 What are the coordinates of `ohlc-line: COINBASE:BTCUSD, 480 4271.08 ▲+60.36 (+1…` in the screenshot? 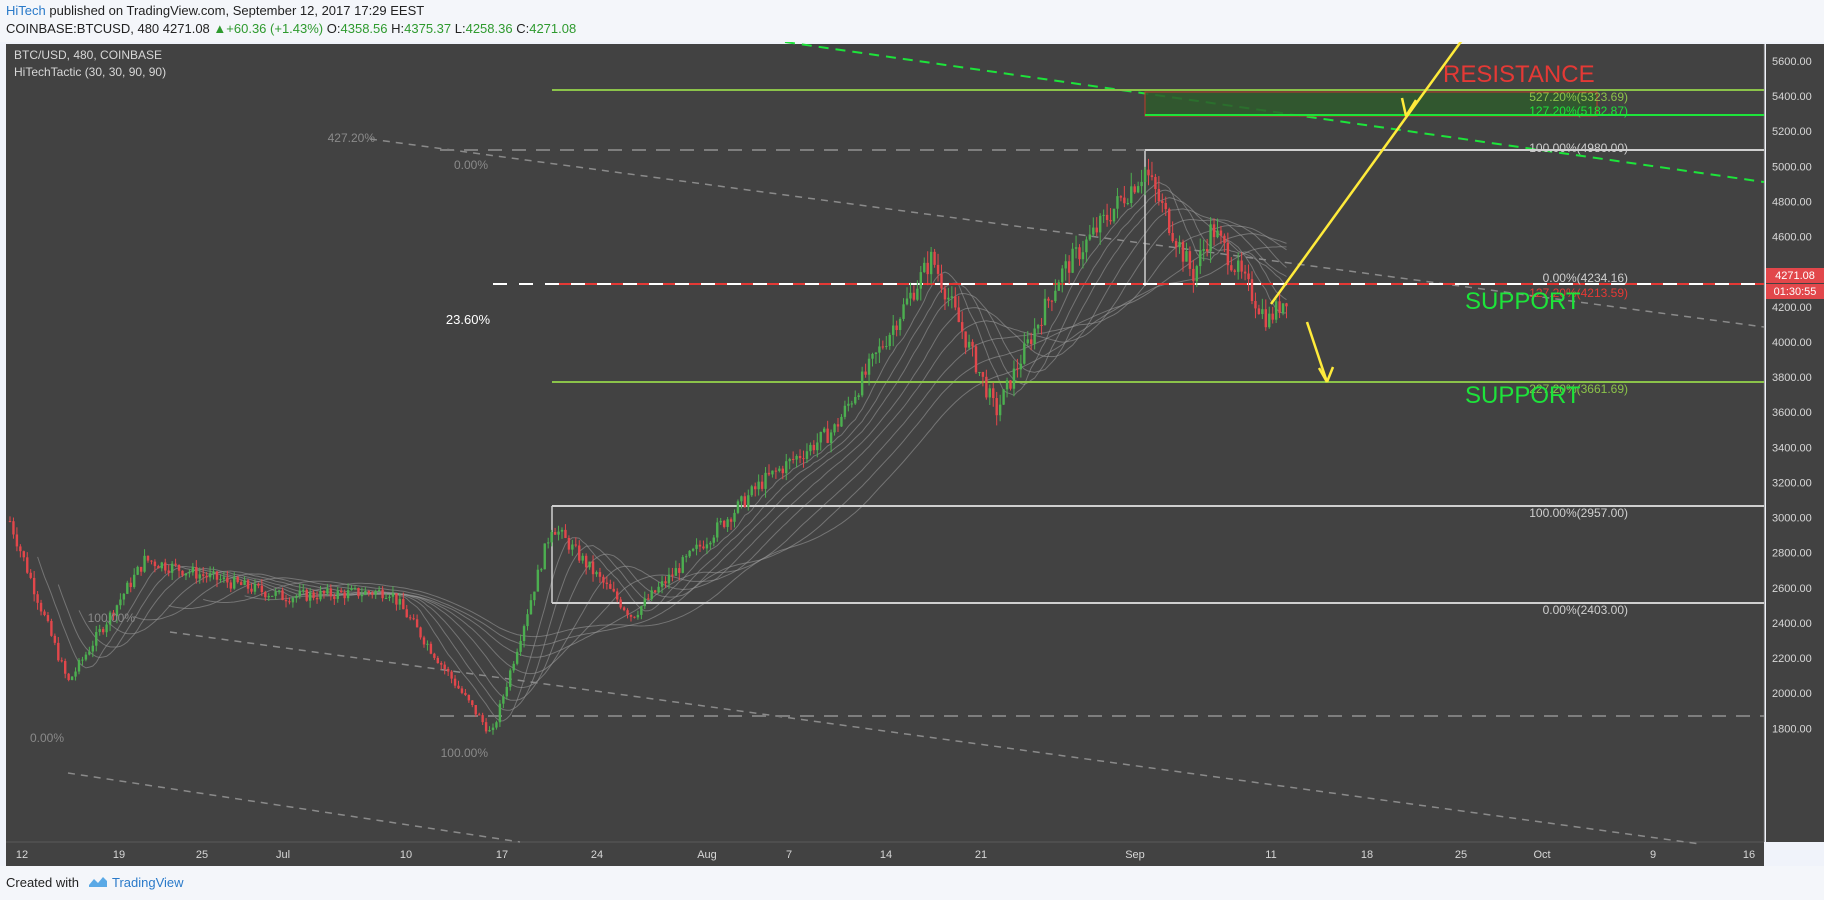 It's located at (291, 28).